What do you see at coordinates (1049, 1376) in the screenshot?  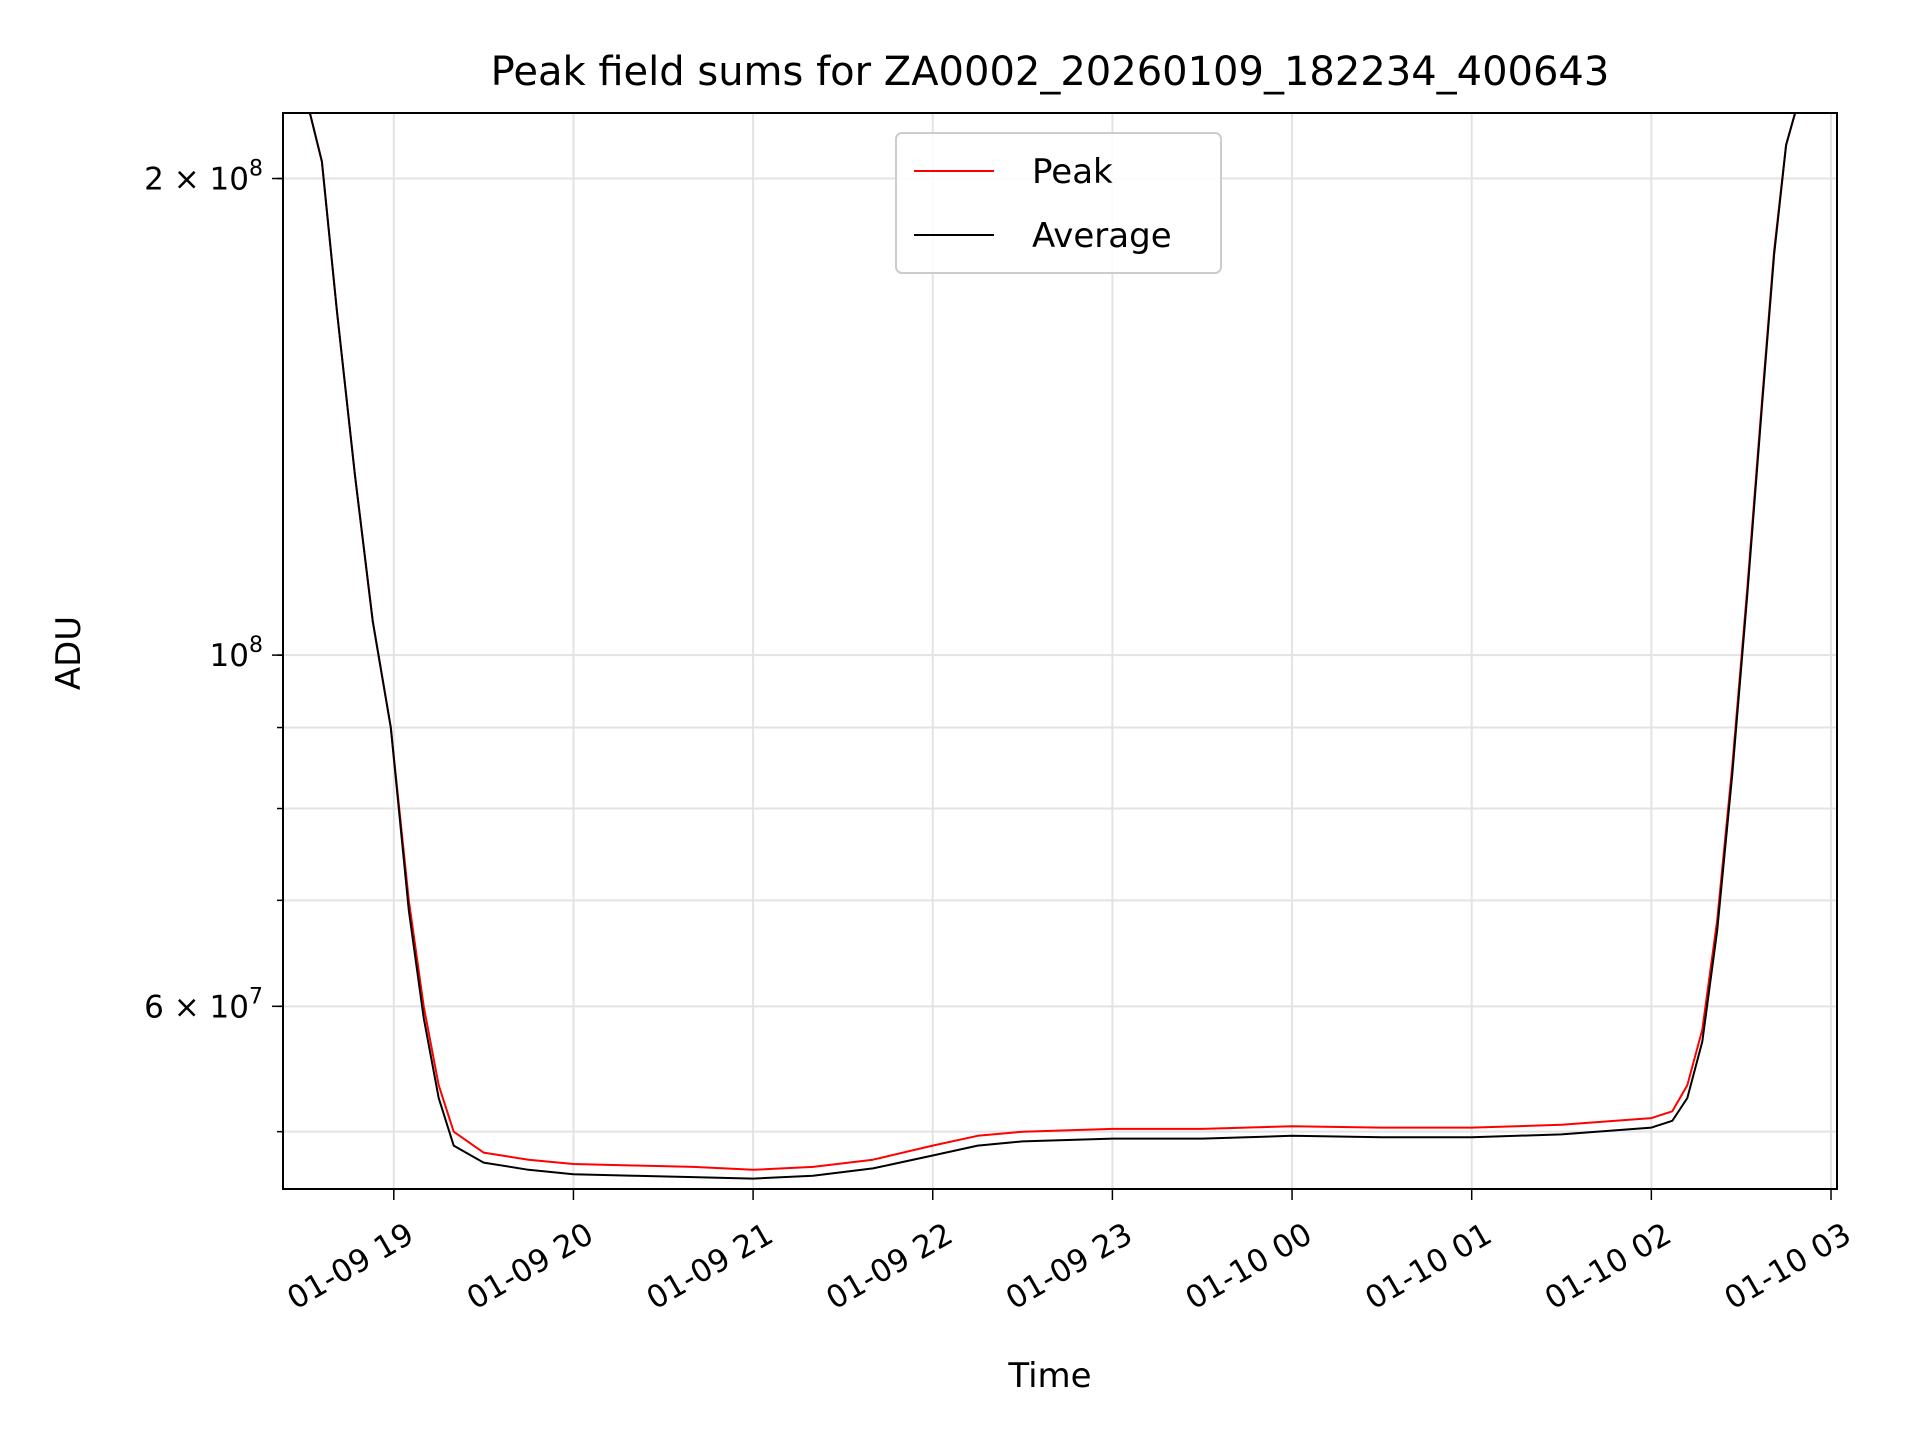 I see `x-axis-label: Time` at bounding box center [1049, 1376].